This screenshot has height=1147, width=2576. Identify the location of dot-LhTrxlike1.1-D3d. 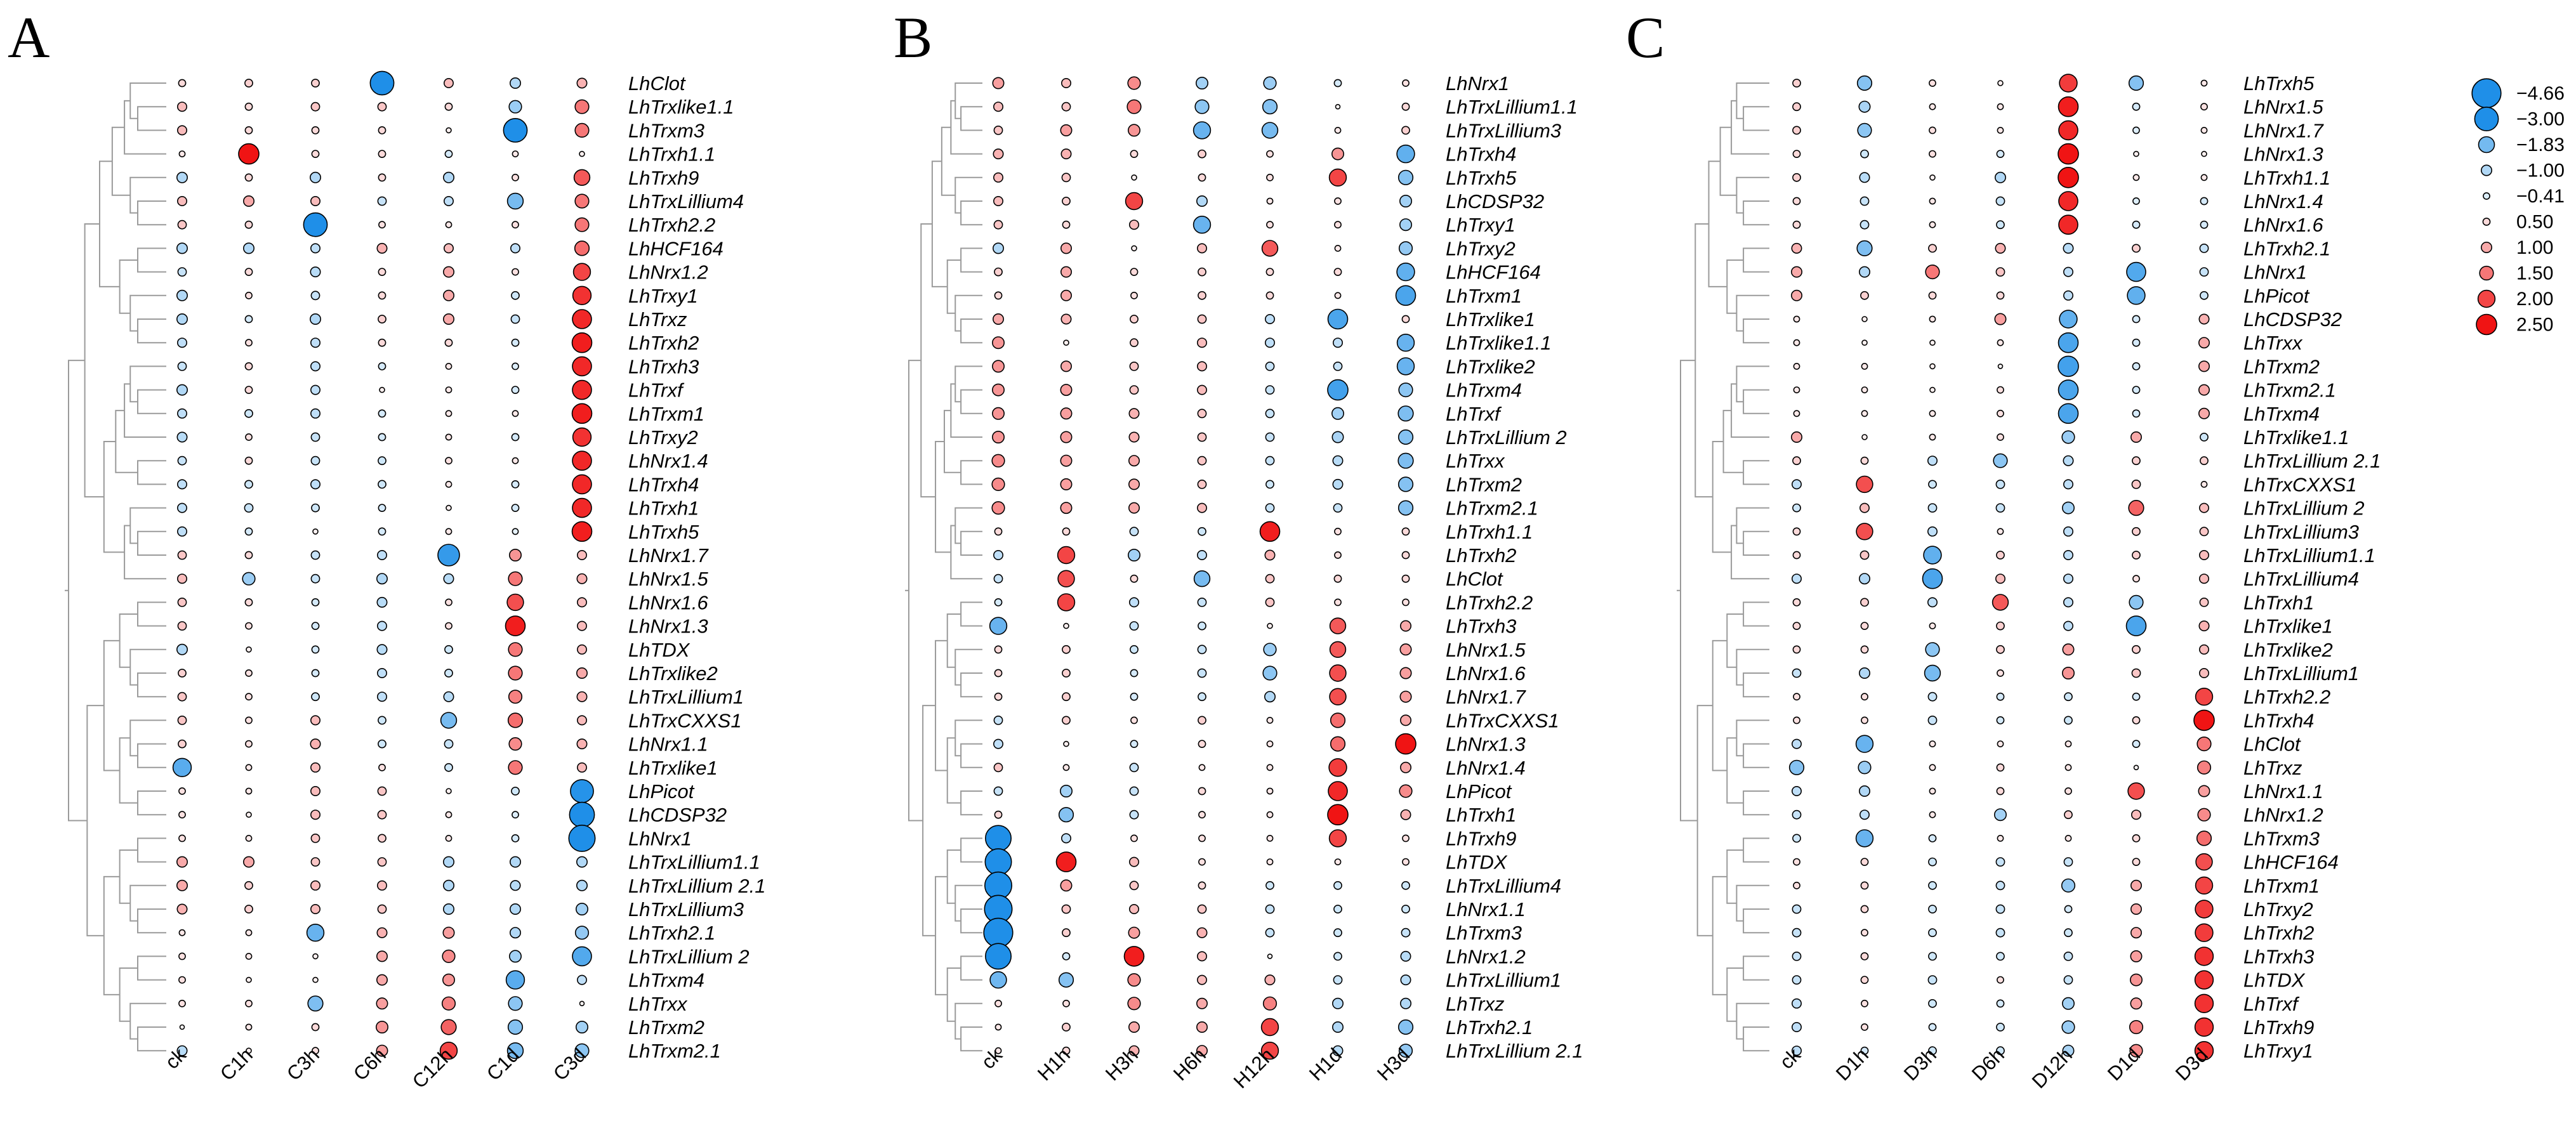
(2204, 437).